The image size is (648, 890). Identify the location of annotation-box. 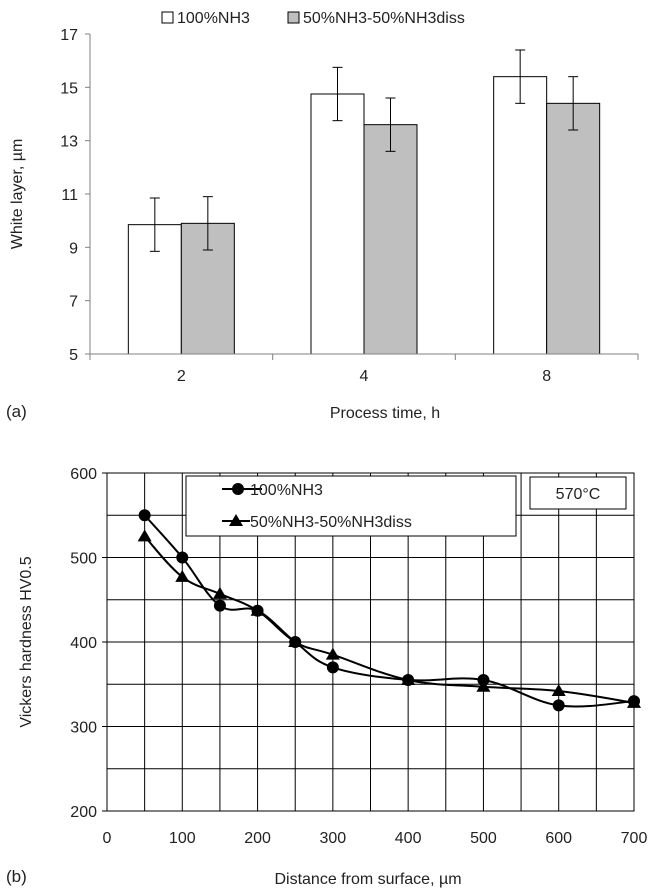
(578, 493).